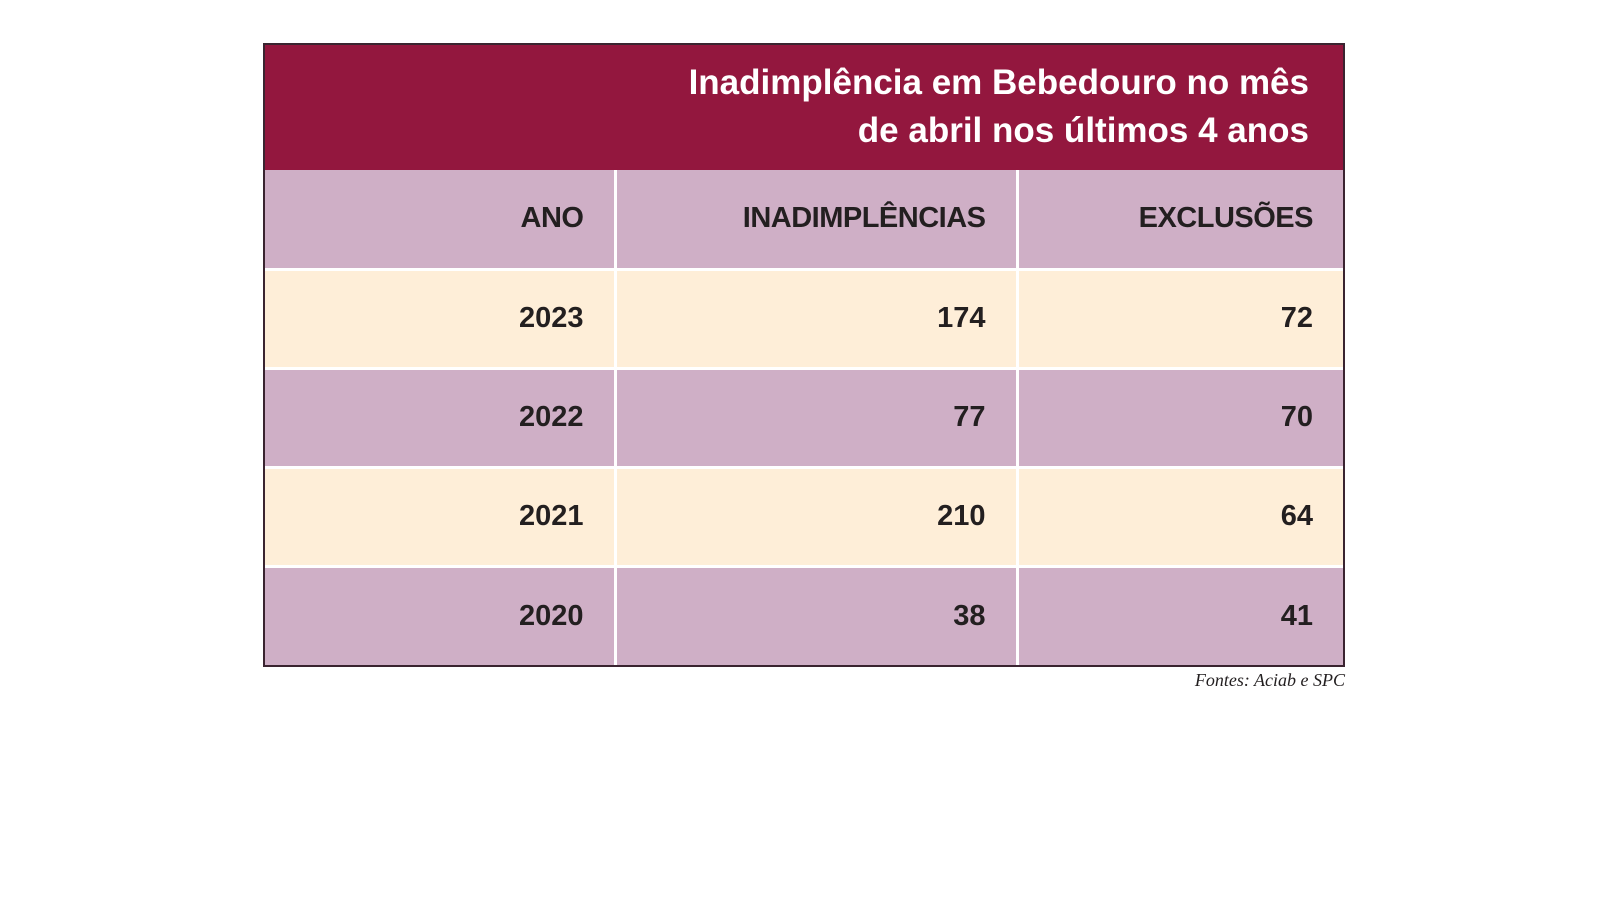 The image size is (1600, 904). What do you see at coordinates (1083, 130) in the screenshot?
I see `title-line-2: de abril nos últimos 4 anos` at bounding box center [1083, 130].